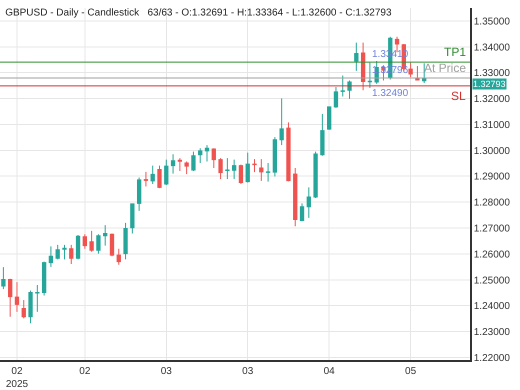 The image size is (520, 390). What do you see at coordinates (492, 151) in the screenshot?
I see `y-tick-label: 1.30000` at bounding box center [492, 151].